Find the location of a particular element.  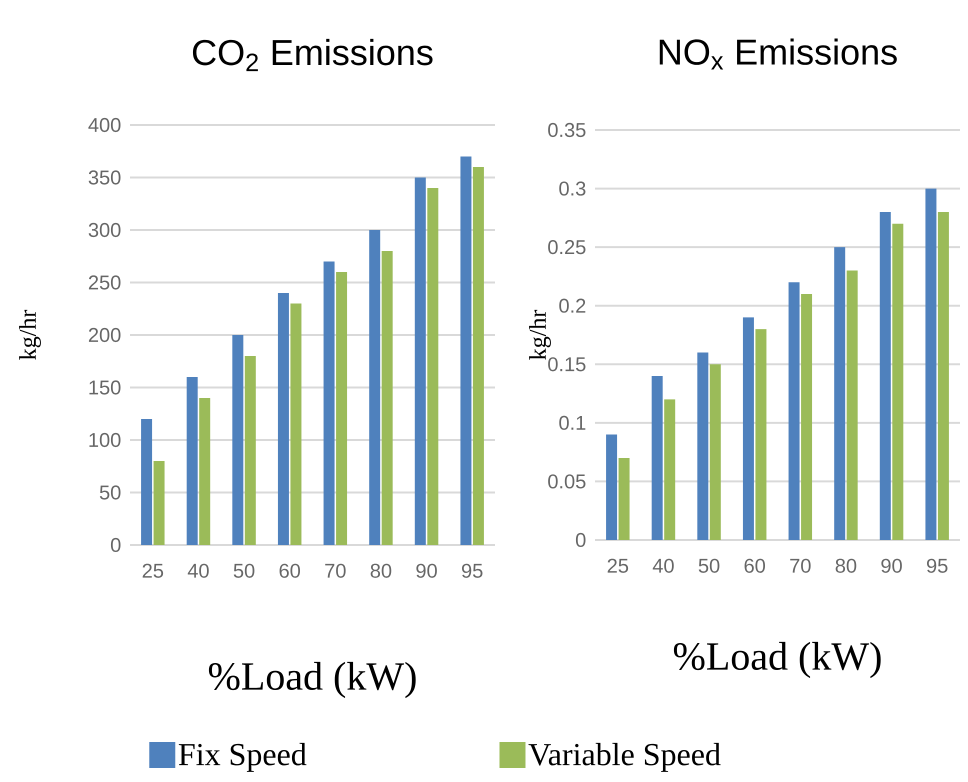

y-tick-label: 150 is located at coordinates (104, 387).